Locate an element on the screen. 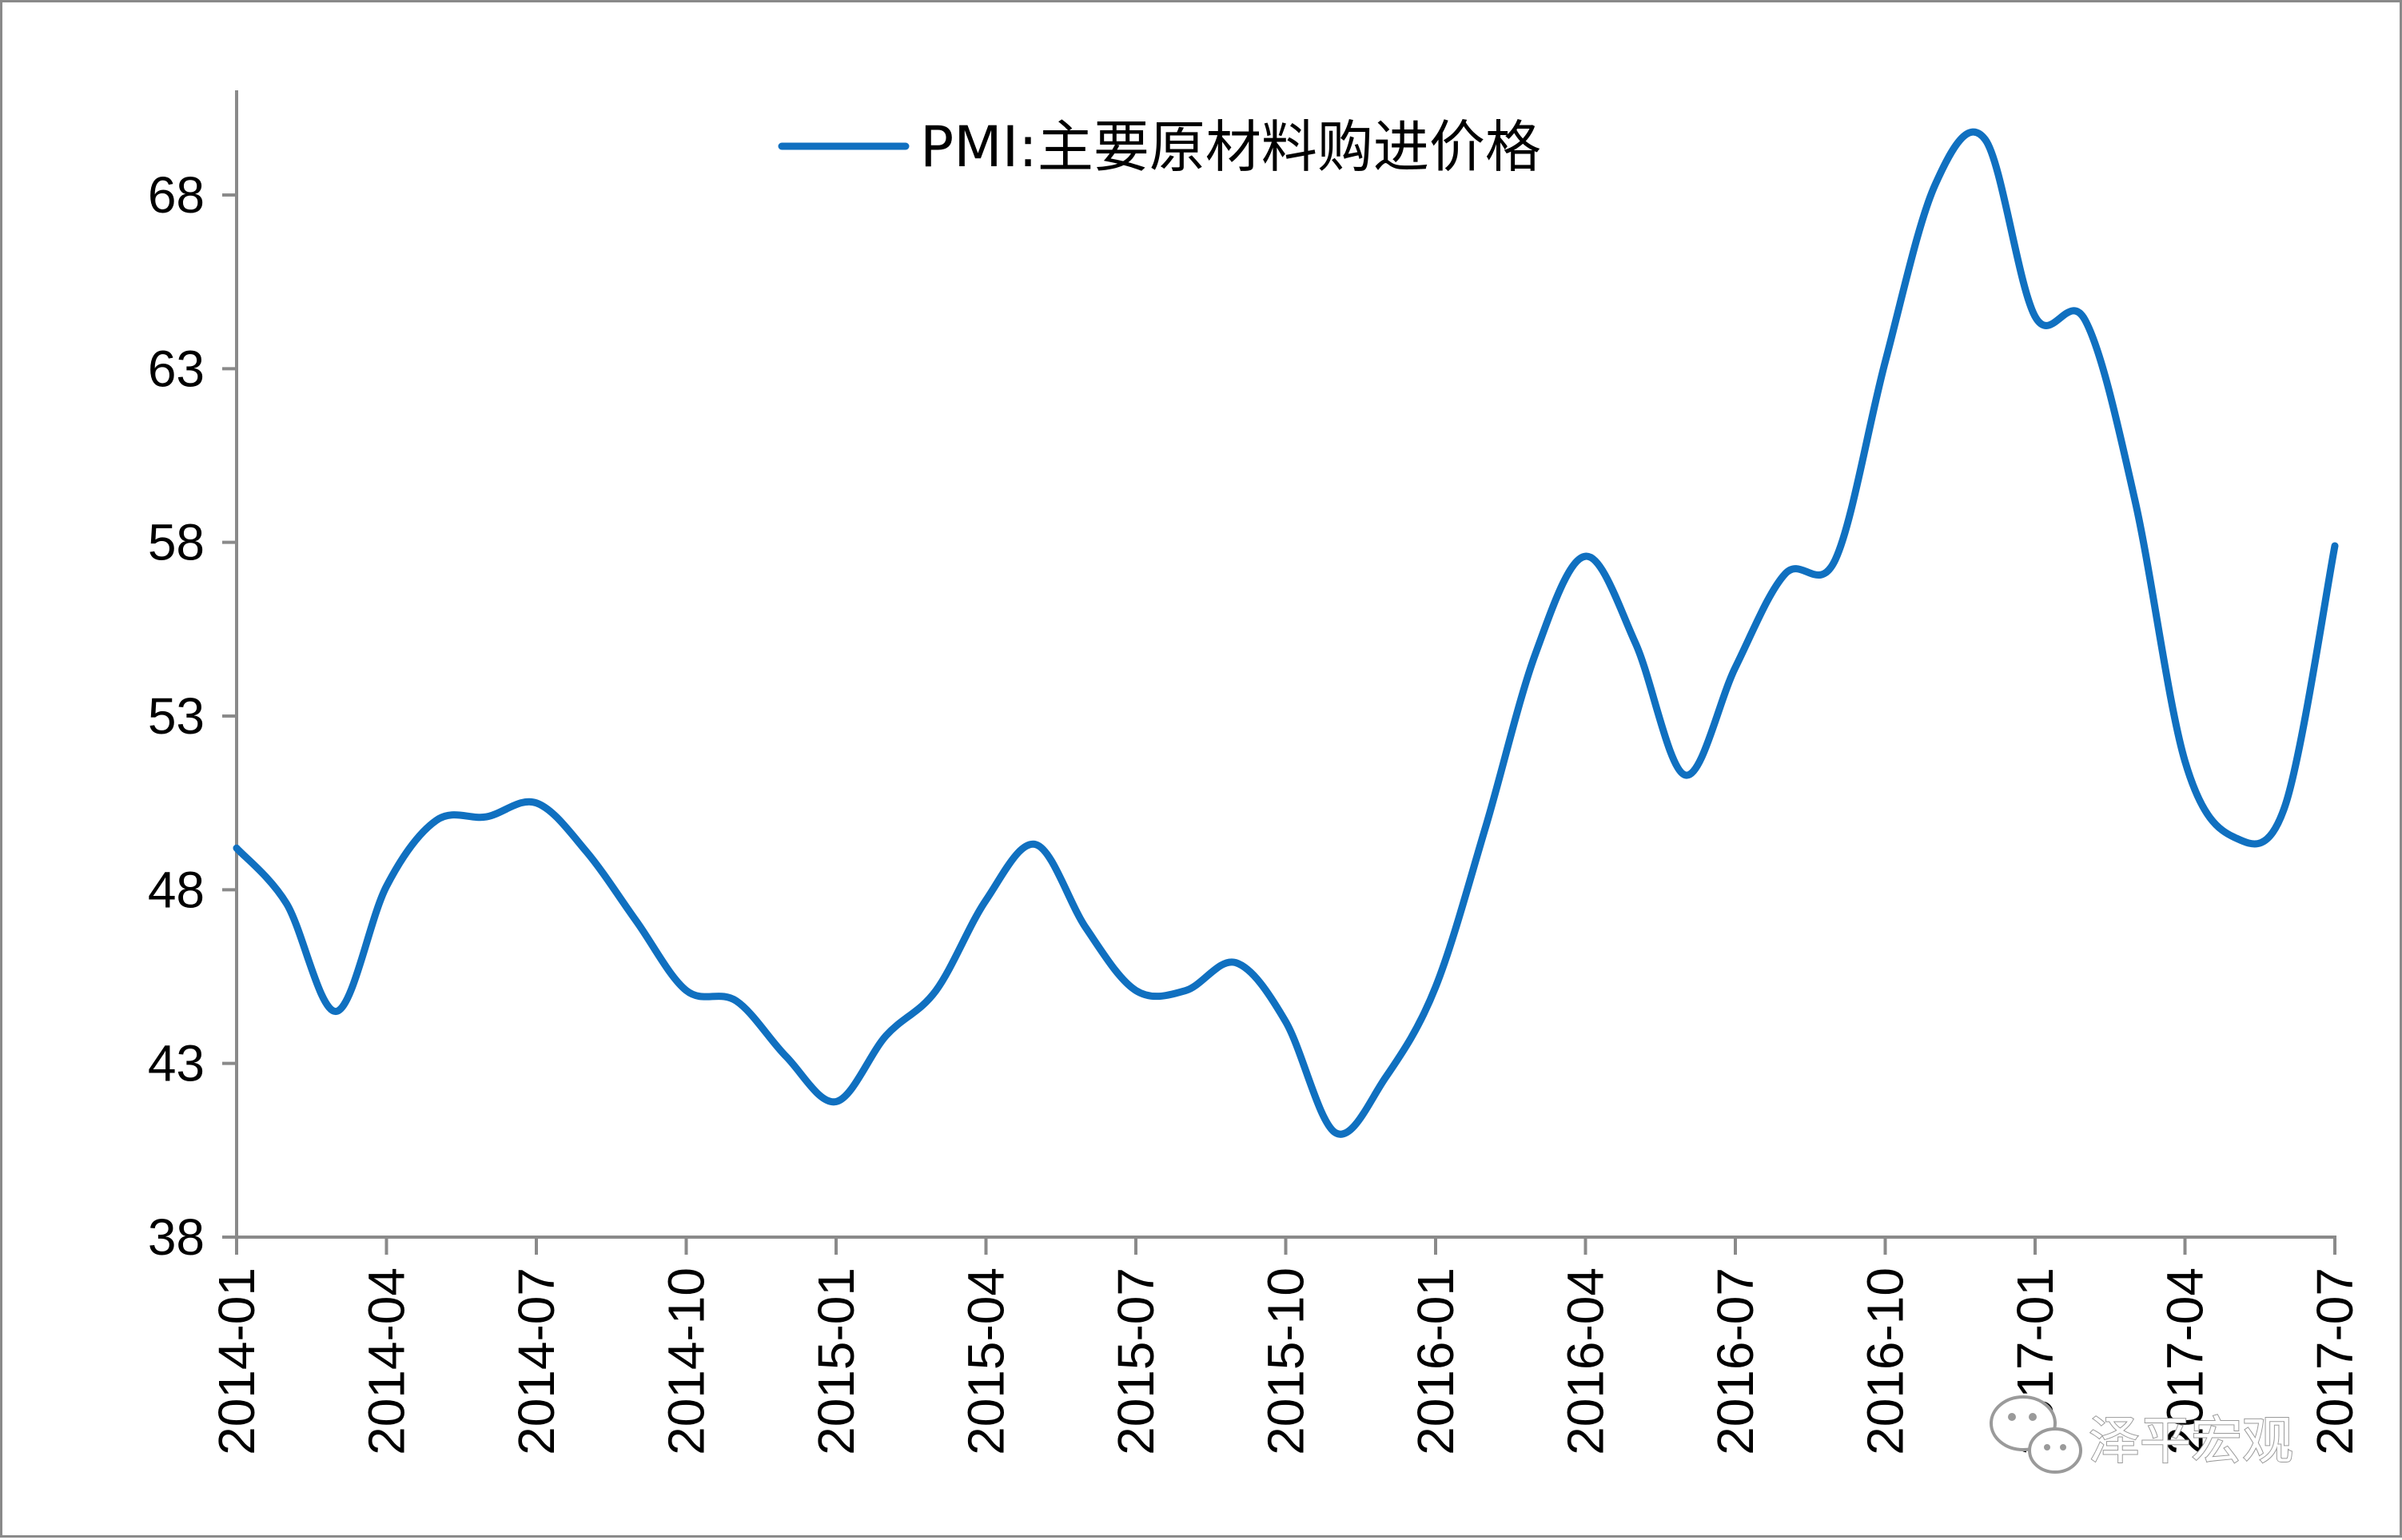 The image size is (2402, 1540). y-tick-label: 53 is located at coordinates (176, 716).